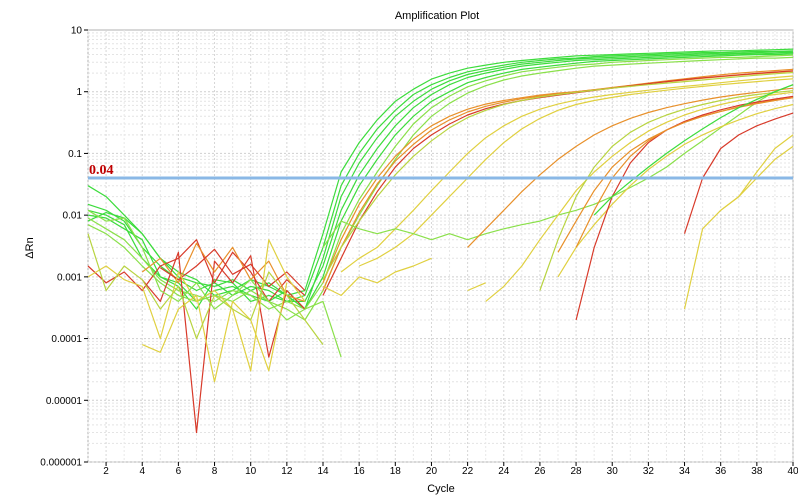 This screenshot has width=798, height=496. What do you see at coordinates (437, 16) in the screenshot?
I see `chart-title: Amplification Plot` at bounding box center [437, 16].